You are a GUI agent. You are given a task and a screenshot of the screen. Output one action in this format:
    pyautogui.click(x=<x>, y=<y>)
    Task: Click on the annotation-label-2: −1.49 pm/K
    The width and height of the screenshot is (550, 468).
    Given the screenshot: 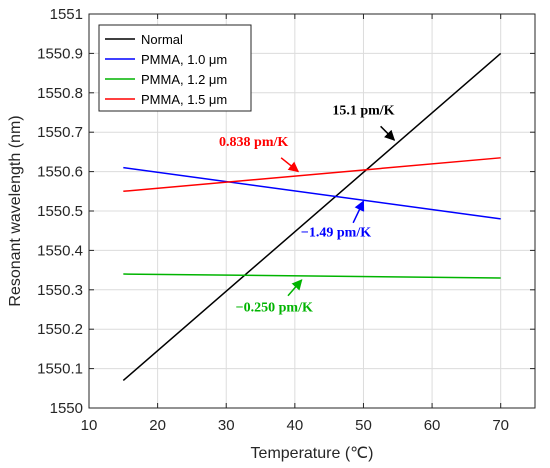 What is the action you would take?
    pyautogui.click(x=336, y=233)
    